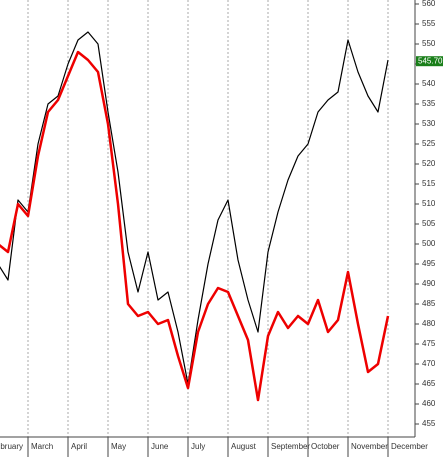 The image size is (443, 457). Describe the element at coordinates (429, 343) in the screenshot. I see `y-tick-label: 475` at that location.